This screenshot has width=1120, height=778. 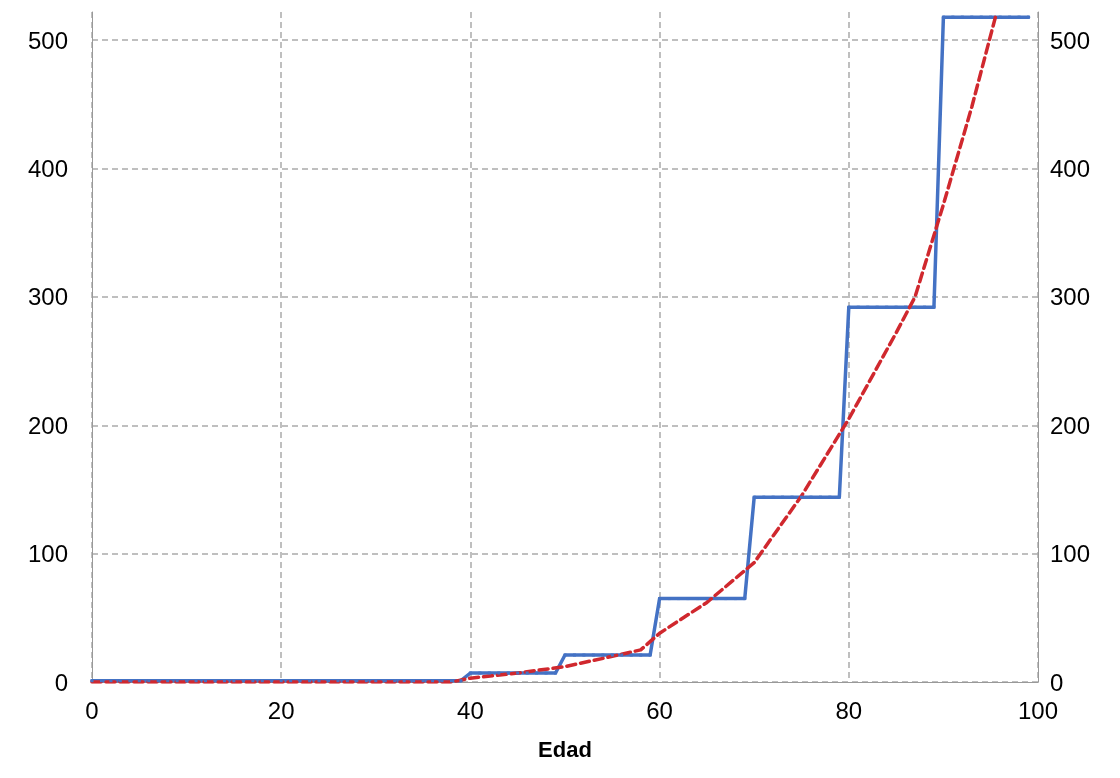 What do you see at coordinates (1057, 682) in the screenshot?
I see `y2-tick-label: 0` at bounding box center [1057, 682].